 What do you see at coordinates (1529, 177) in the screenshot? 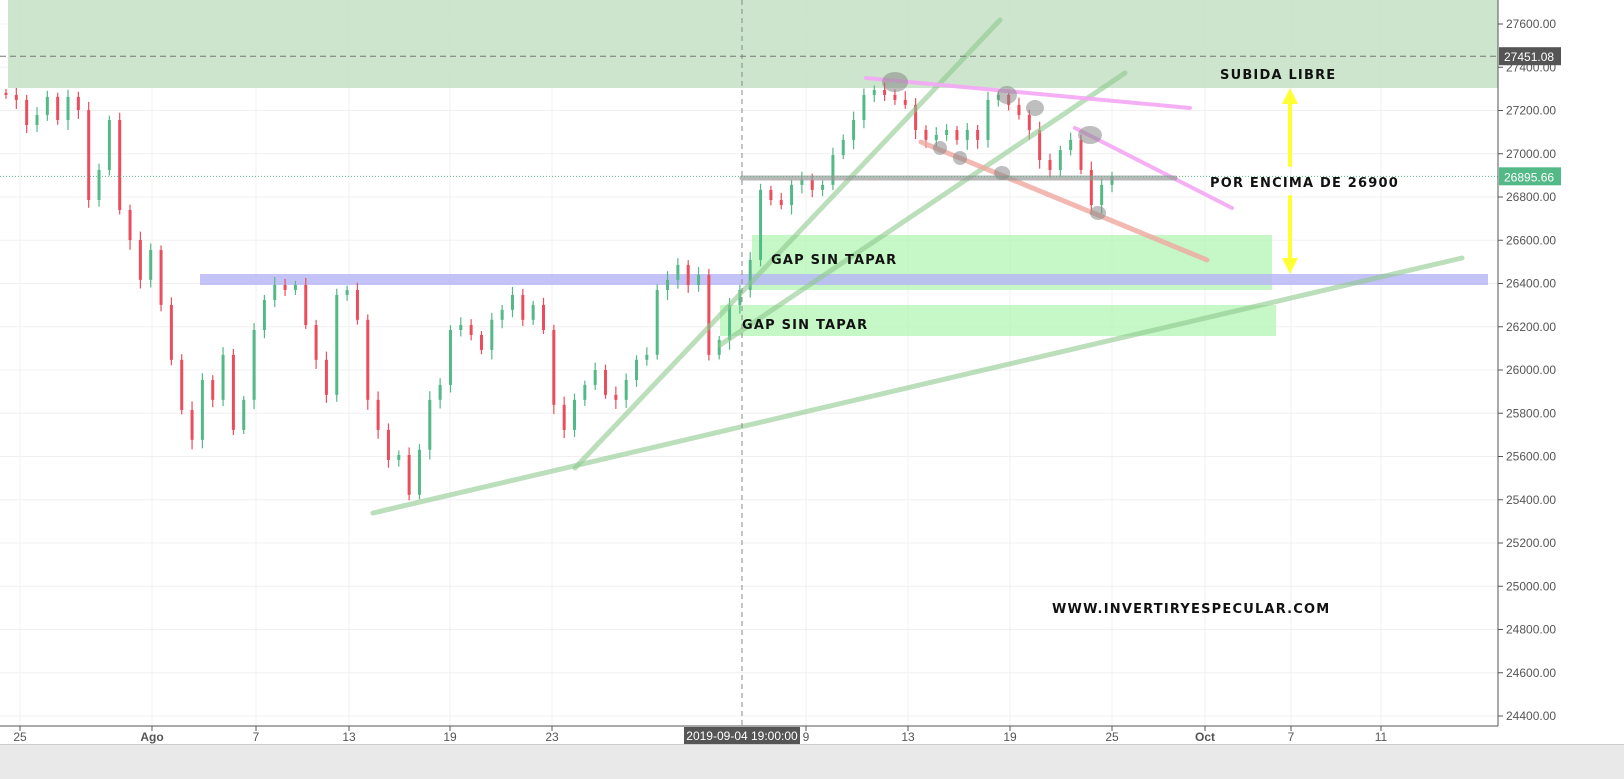
I see `last-price-label: 26895.66` at bounding box center [1529, 177].